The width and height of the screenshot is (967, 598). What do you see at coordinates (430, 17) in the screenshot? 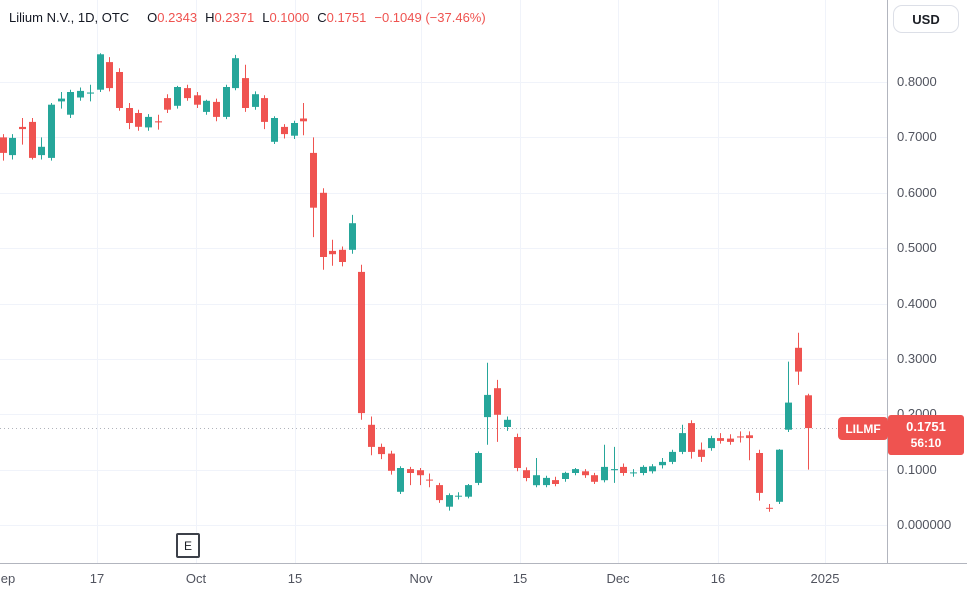
I see `change-value: −0.1049 (−37.46%)` at bounding box center [430, 17].